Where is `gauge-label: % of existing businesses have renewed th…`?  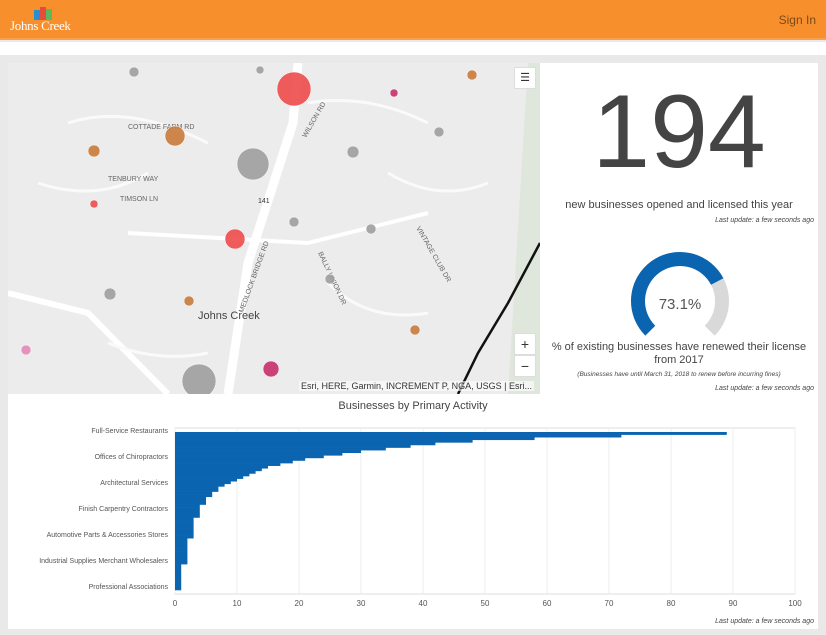
gauge-label: % of existing businesses have renewed th… is located at coordinates (679, 353).